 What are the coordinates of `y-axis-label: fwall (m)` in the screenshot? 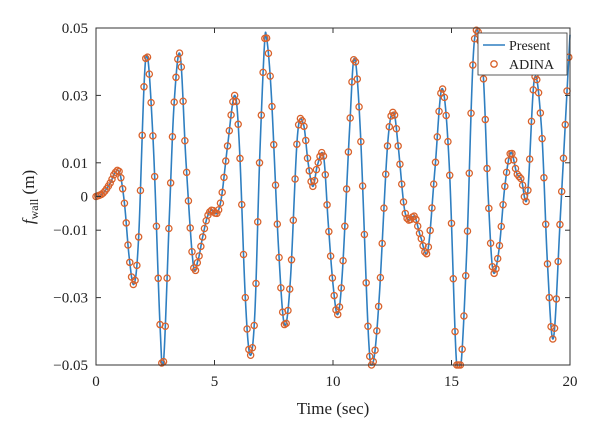 It's located at (30, 197).